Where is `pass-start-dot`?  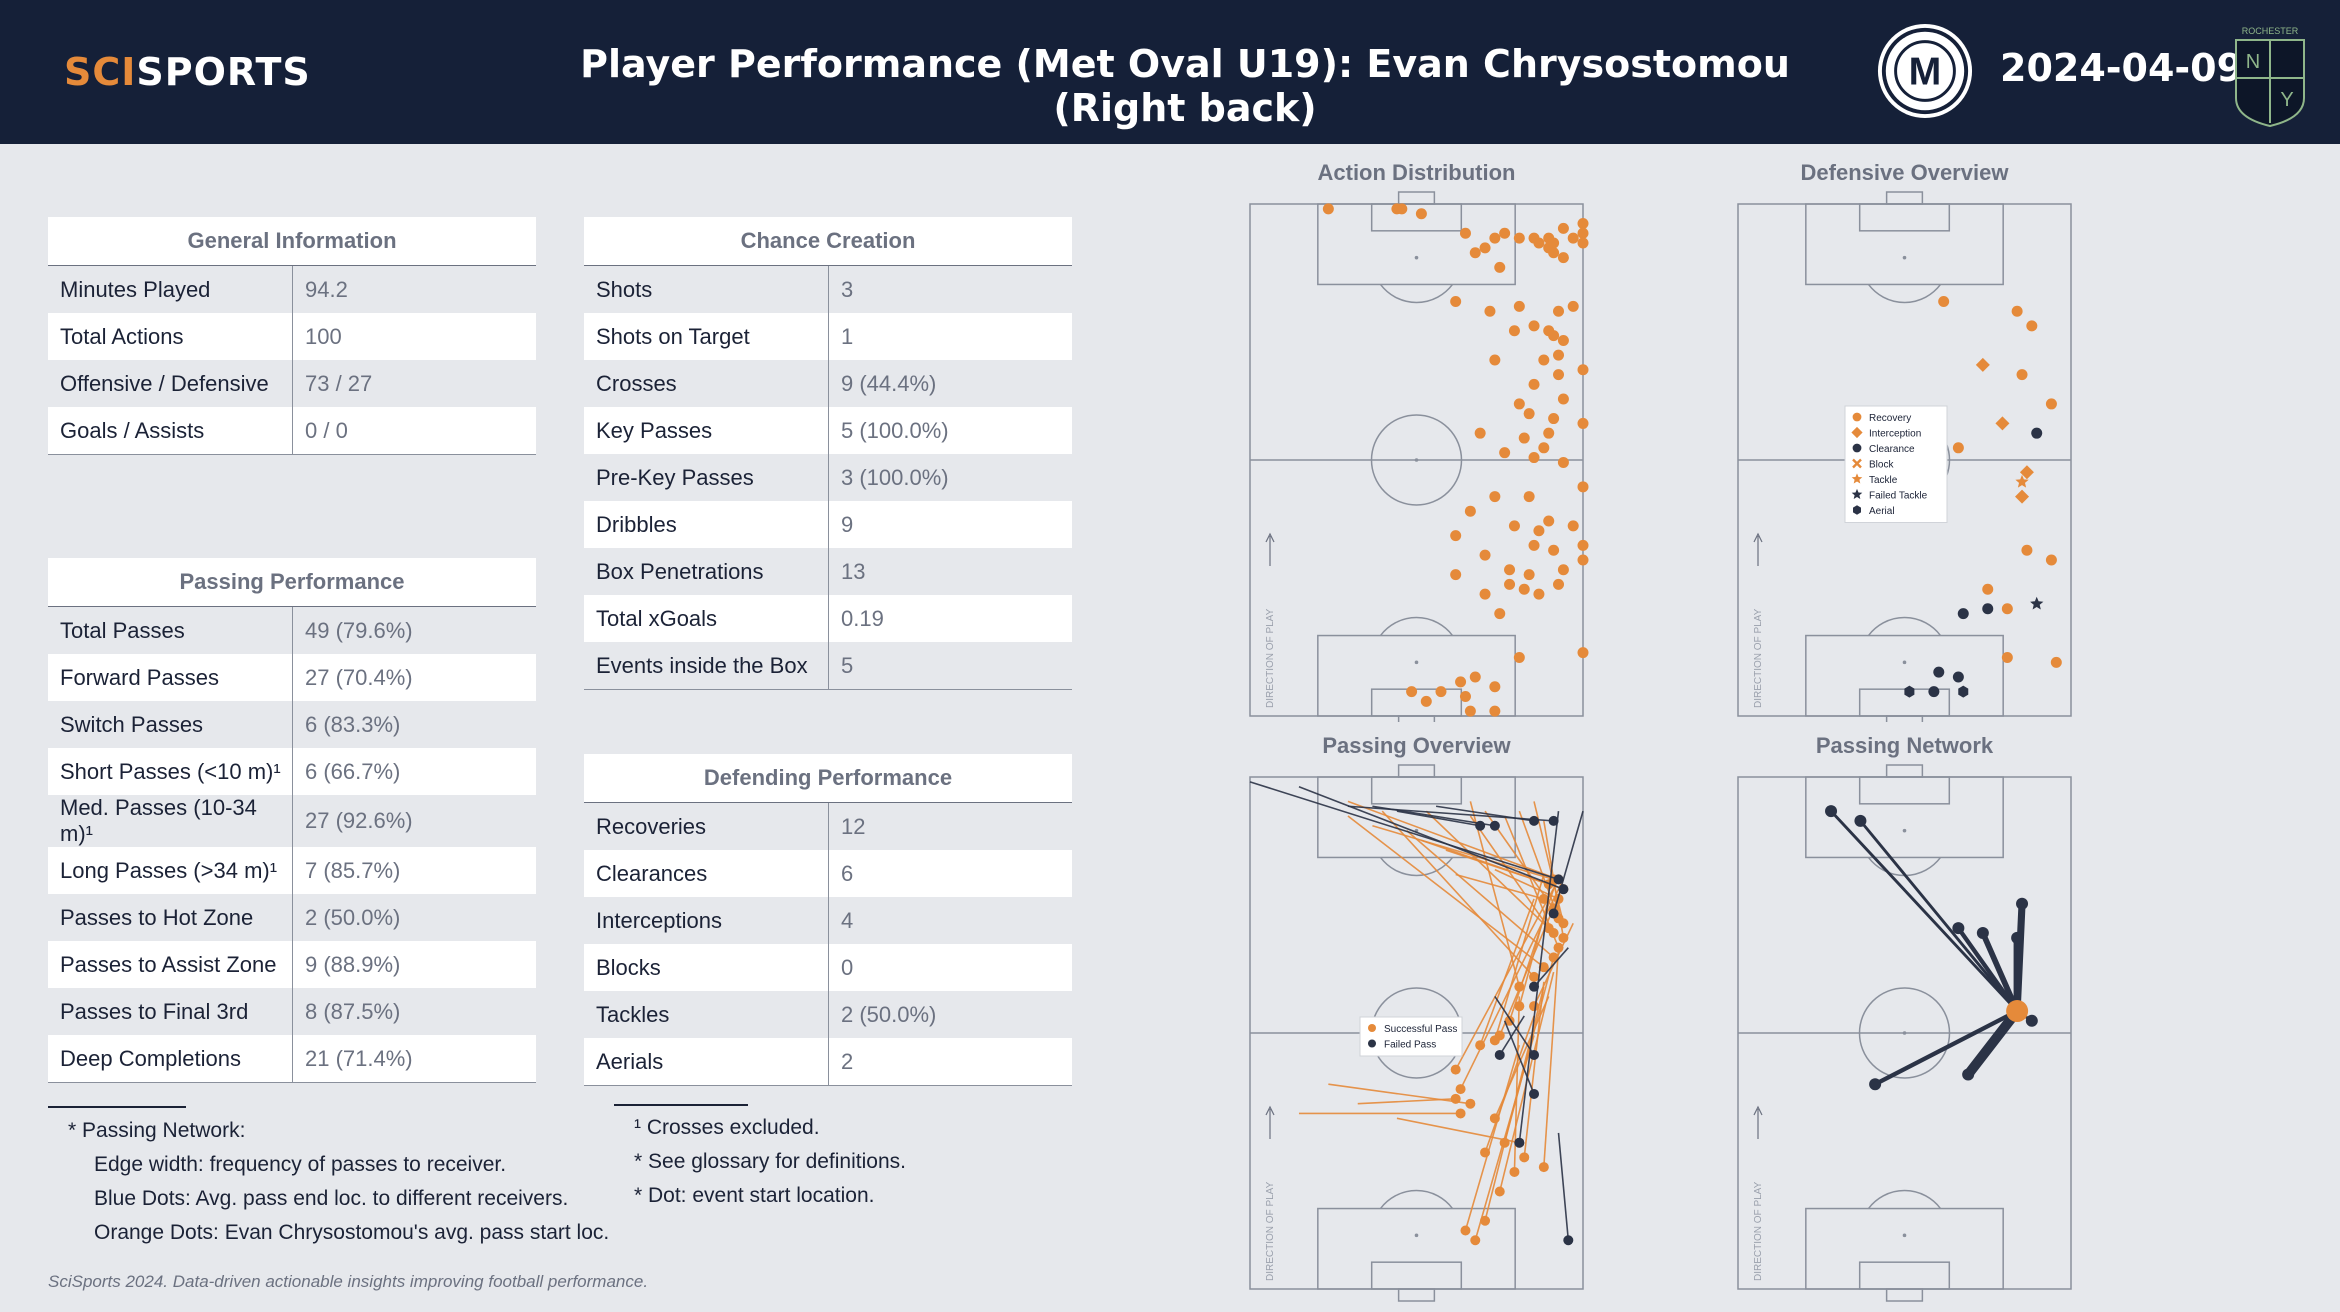 pass-start-dot is located at coordinates (2017, 1011).